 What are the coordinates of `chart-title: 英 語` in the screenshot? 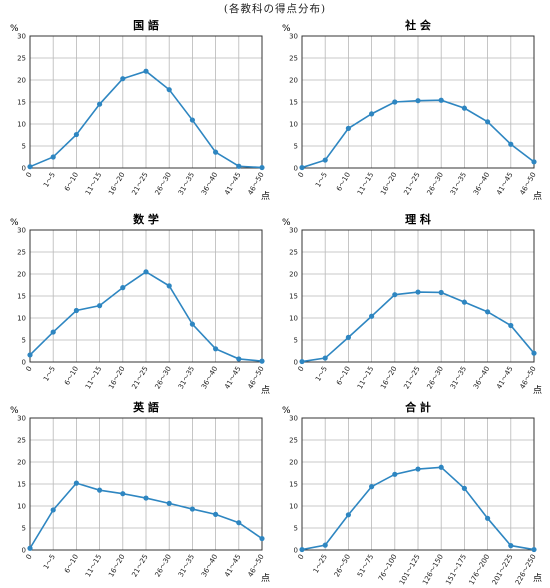 It's located at (145, 407).